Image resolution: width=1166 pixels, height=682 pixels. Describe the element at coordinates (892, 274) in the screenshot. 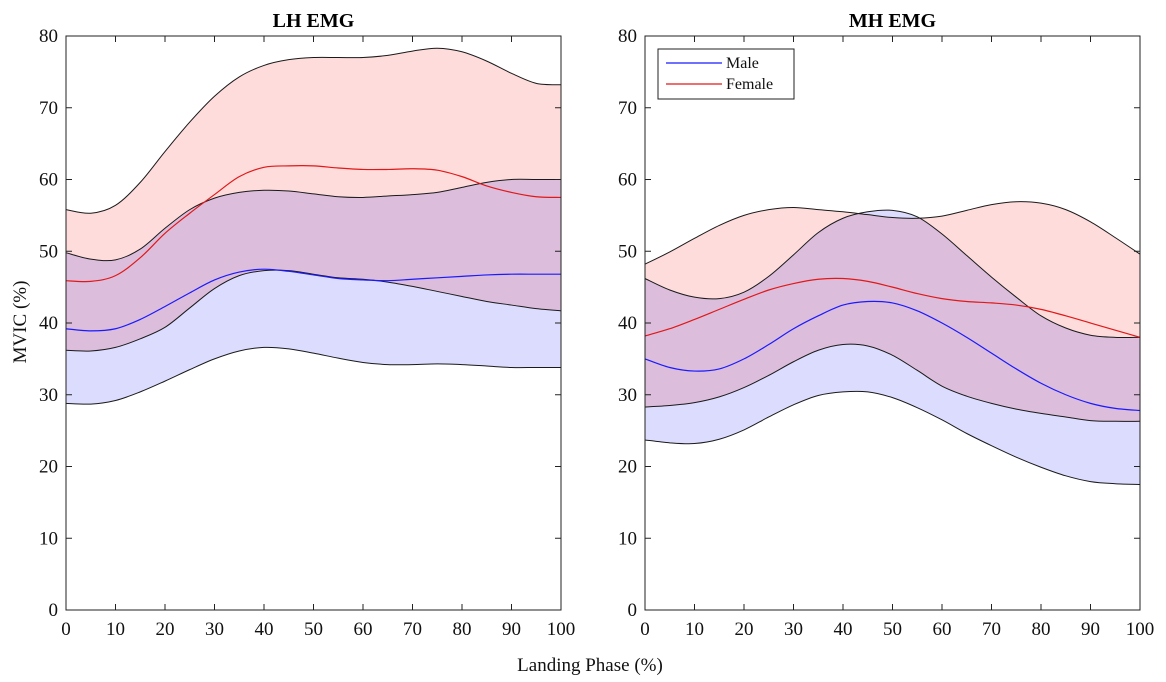

I see `band-edge-male-upper` at that location.